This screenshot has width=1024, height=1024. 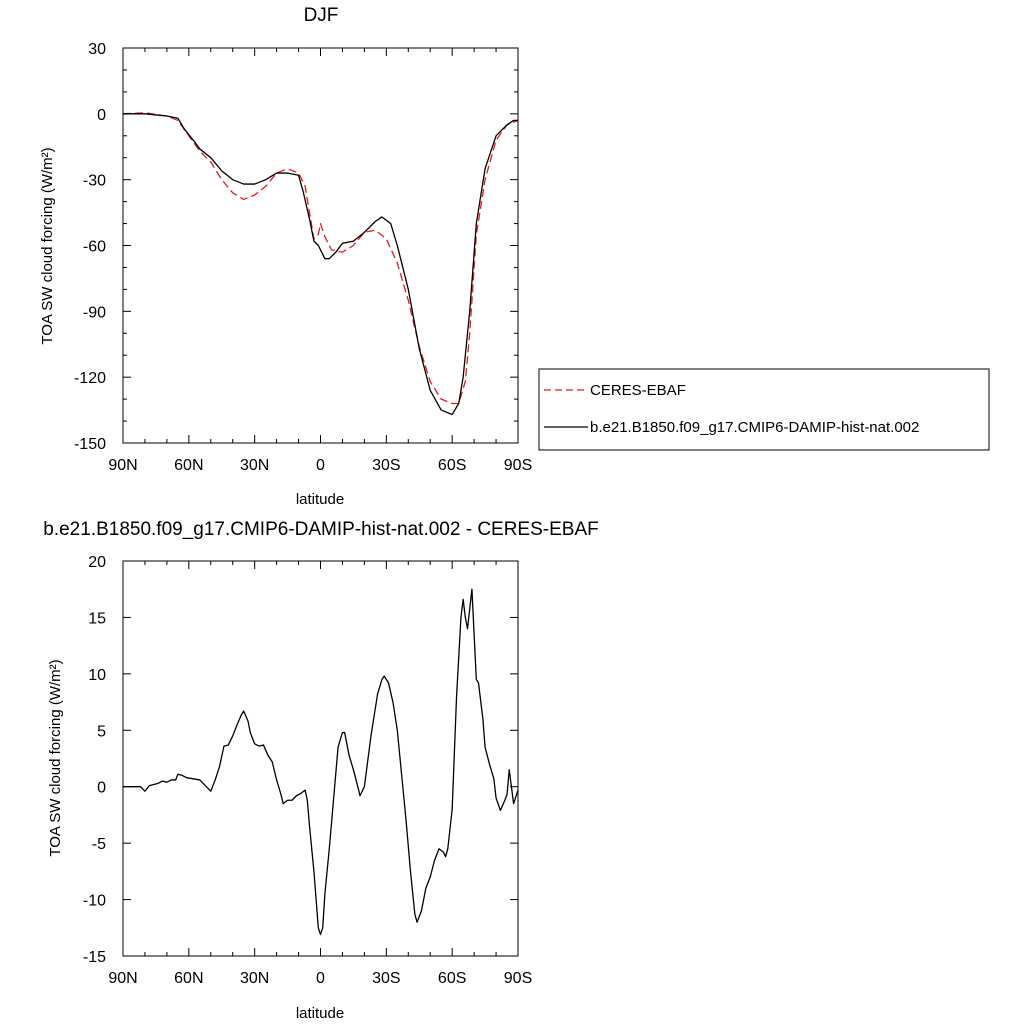 I want to click on top-y-tick-label: -120, so click(x=90, y=378).